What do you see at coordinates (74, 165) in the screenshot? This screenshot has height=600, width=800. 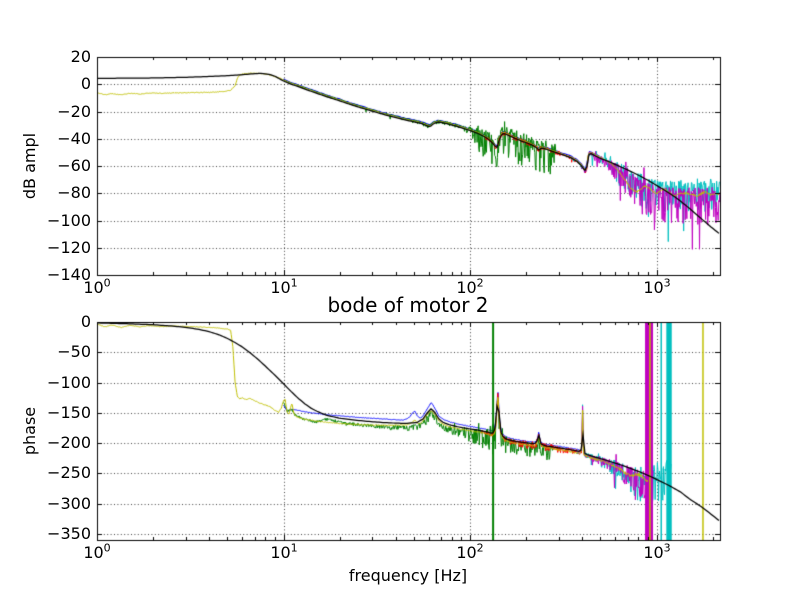 I see `tick-label: −60` at bounding box center [74, 165].